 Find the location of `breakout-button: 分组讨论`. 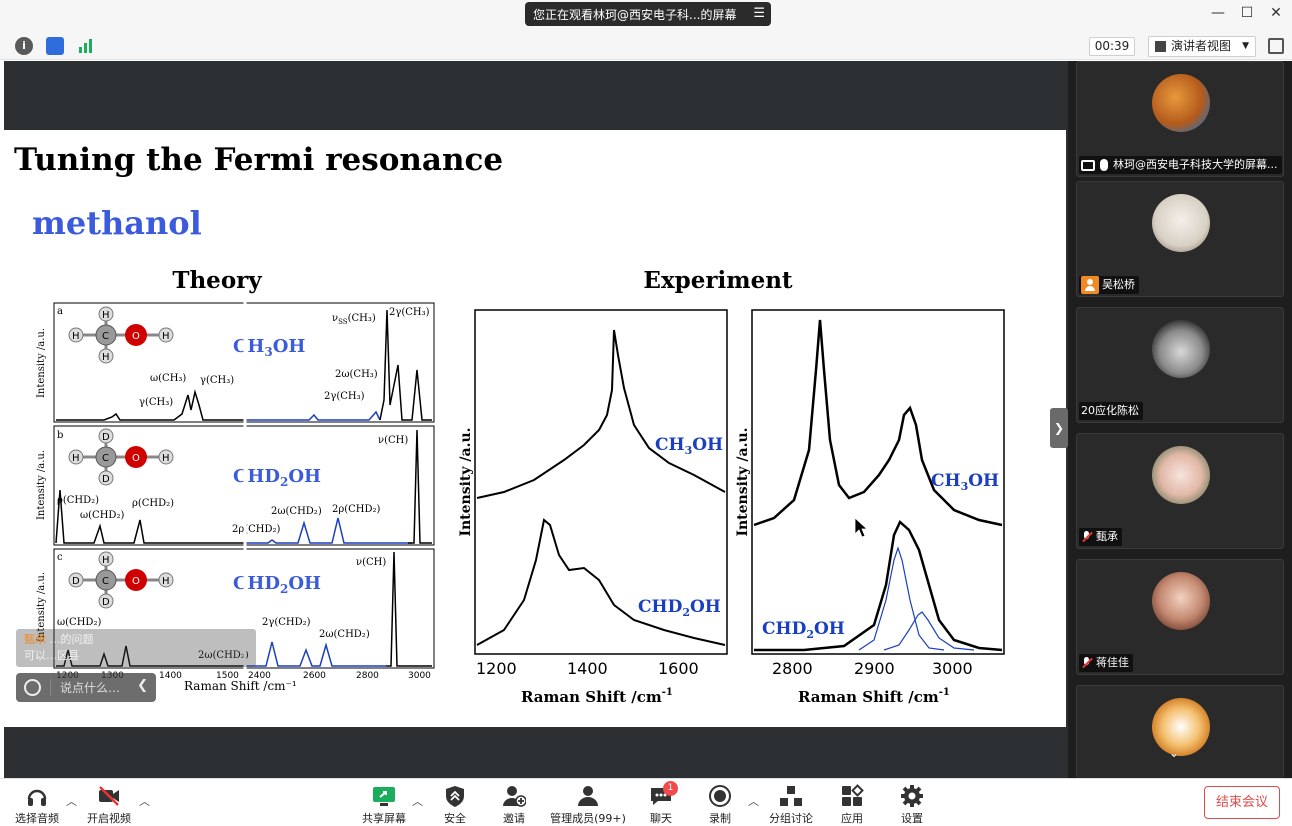

breakout-button: 分组讨论 is located at coordinates (791, 803).